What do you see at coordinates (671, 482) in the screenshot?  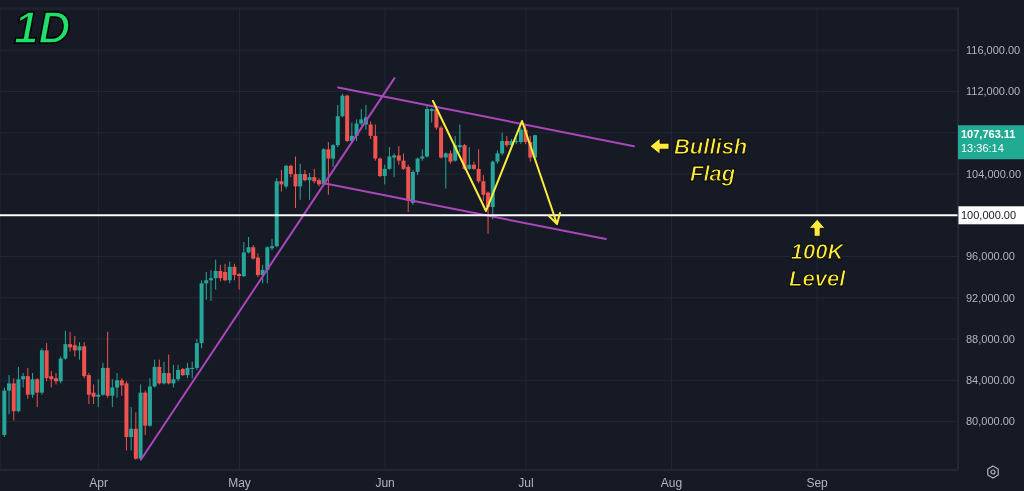 I see `x-tick-label: Aug` at bounding box center [671, 482].